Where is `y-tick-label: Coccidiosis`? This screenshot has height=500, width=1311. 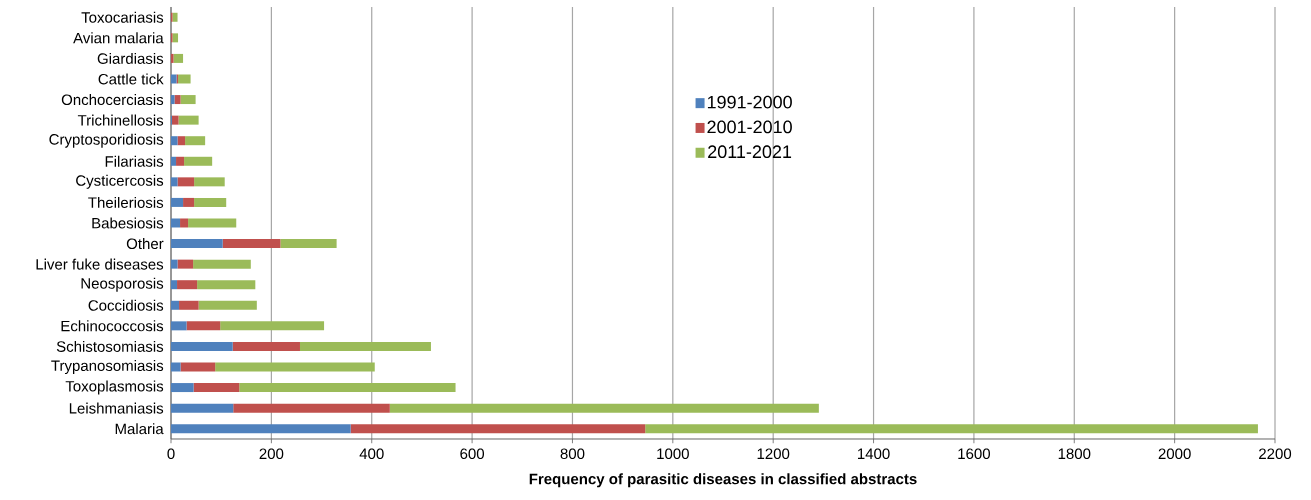 y-tick-label: Coccidiosis is located at coordinates (126, 305).